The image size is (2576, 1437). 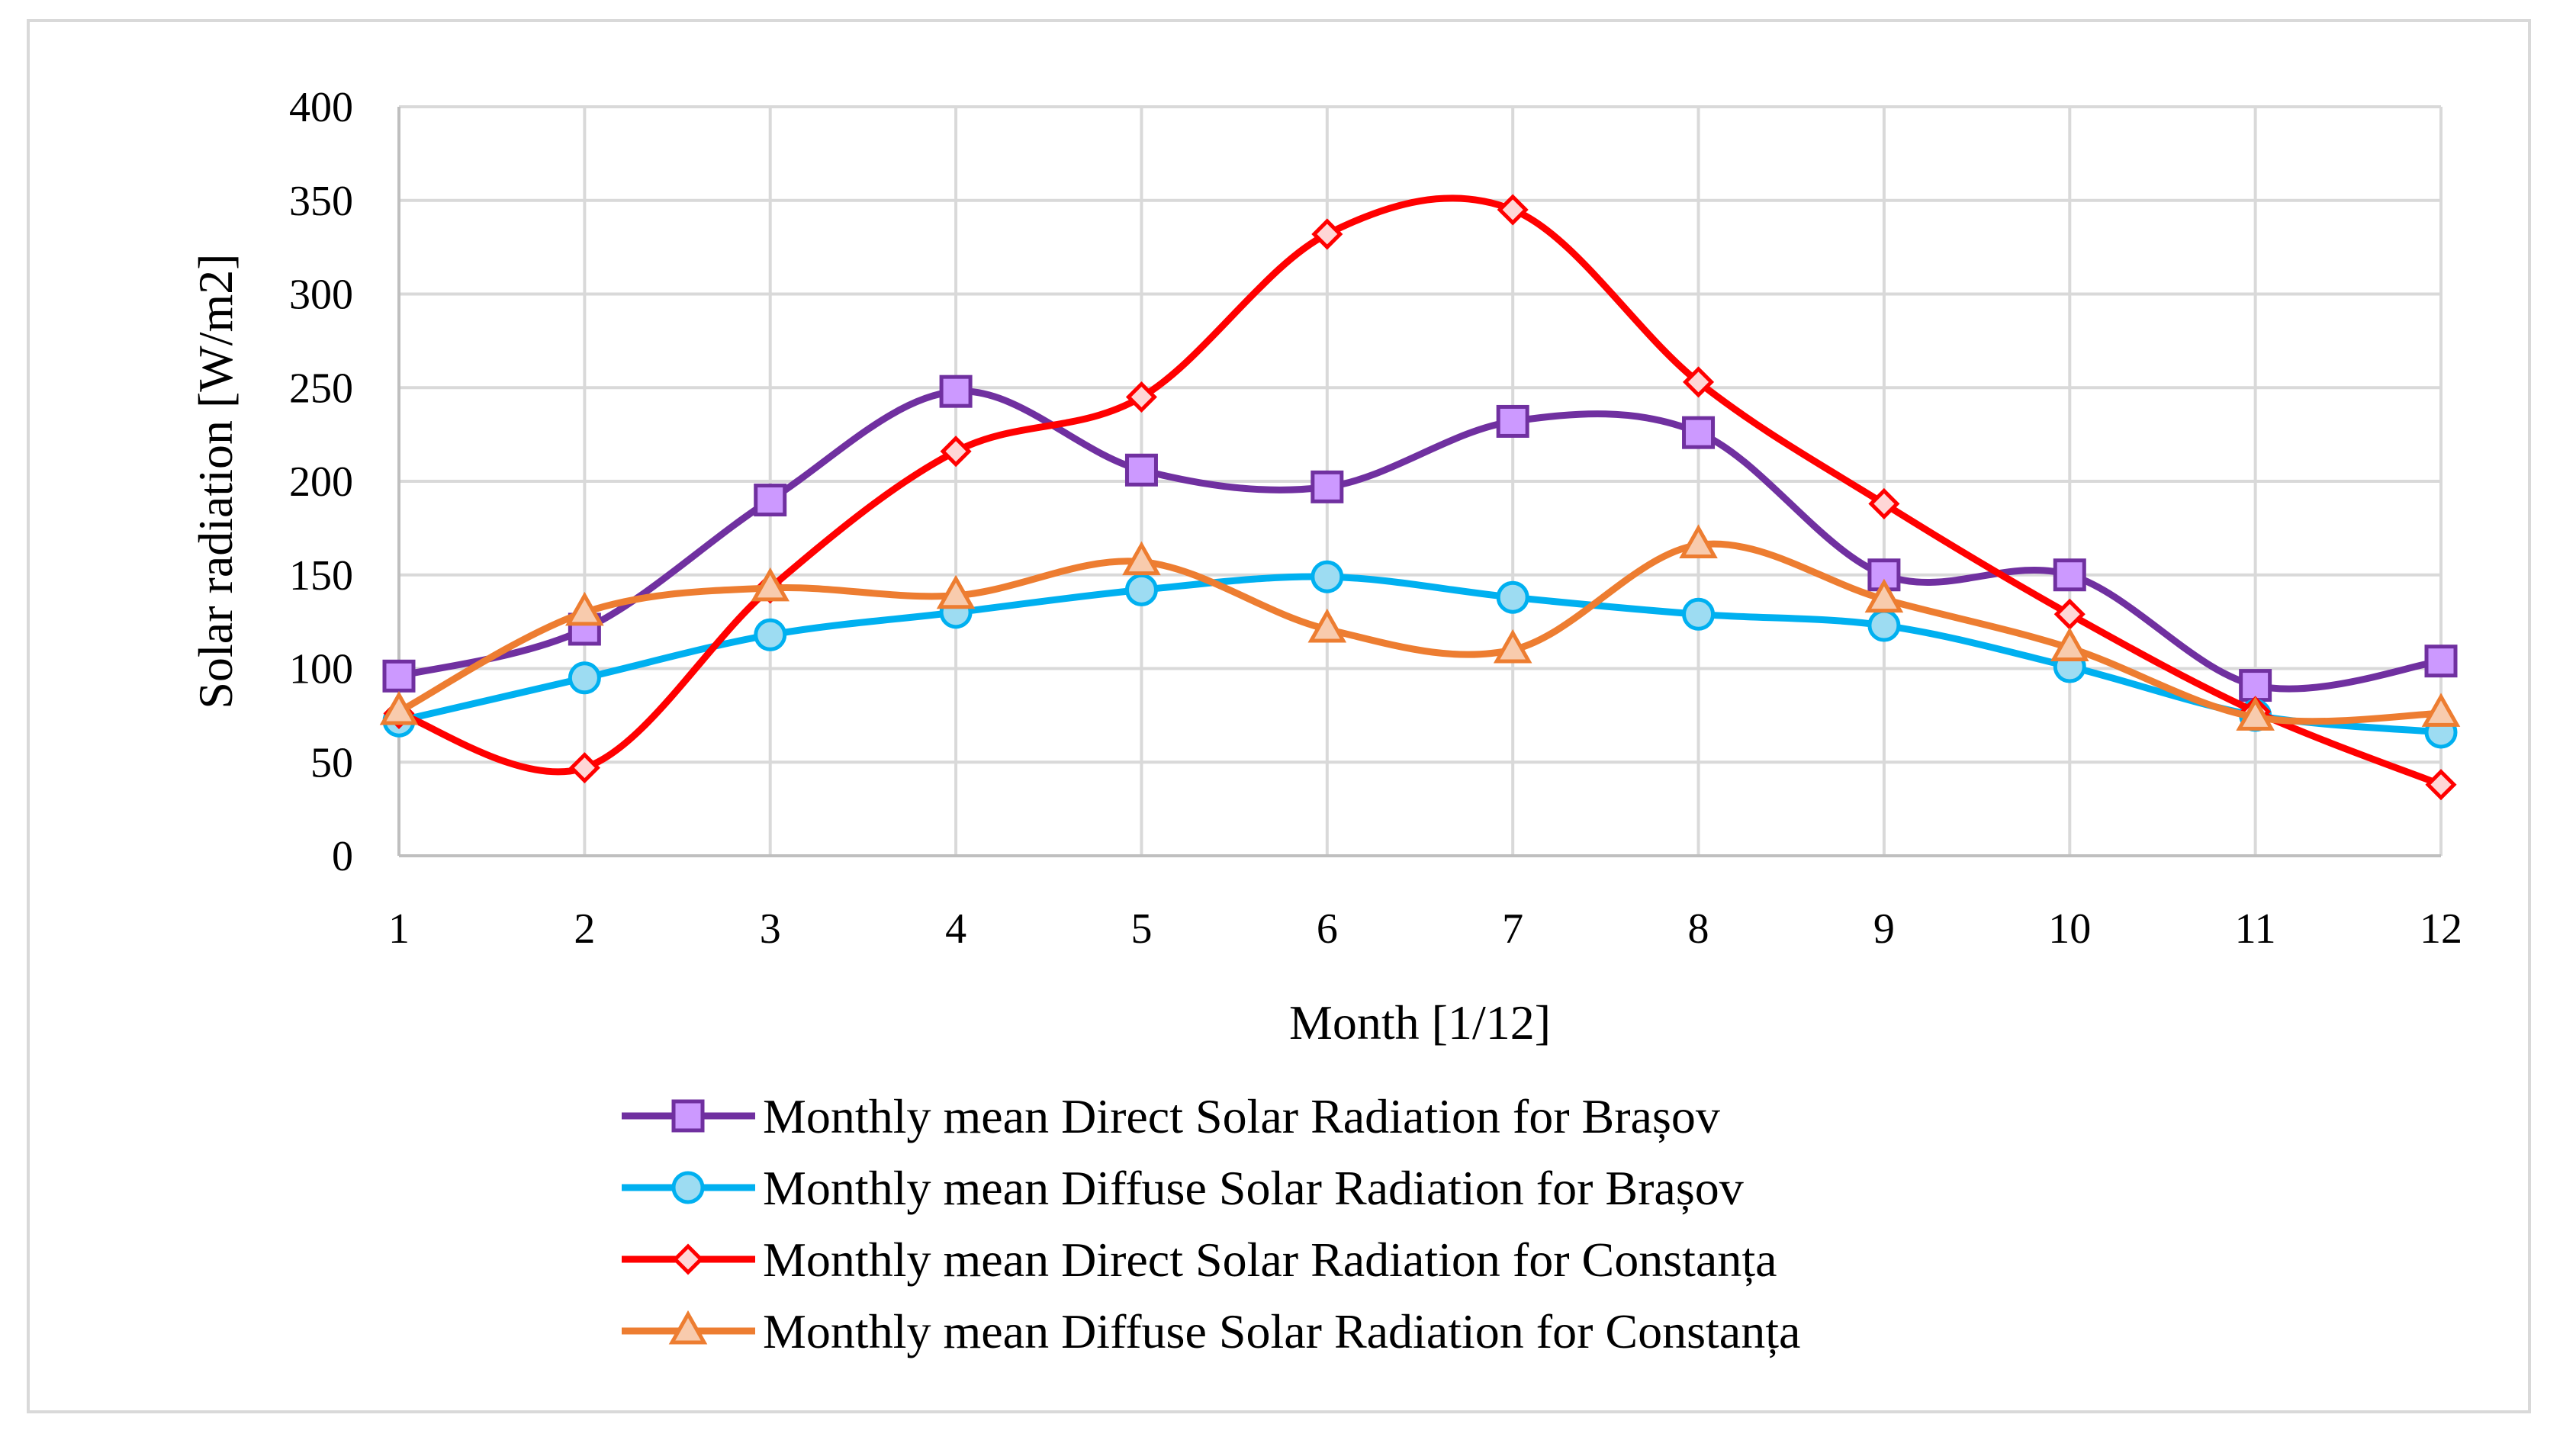 I want to click on x-tick-label: 10, so click(x=2069, y=929).